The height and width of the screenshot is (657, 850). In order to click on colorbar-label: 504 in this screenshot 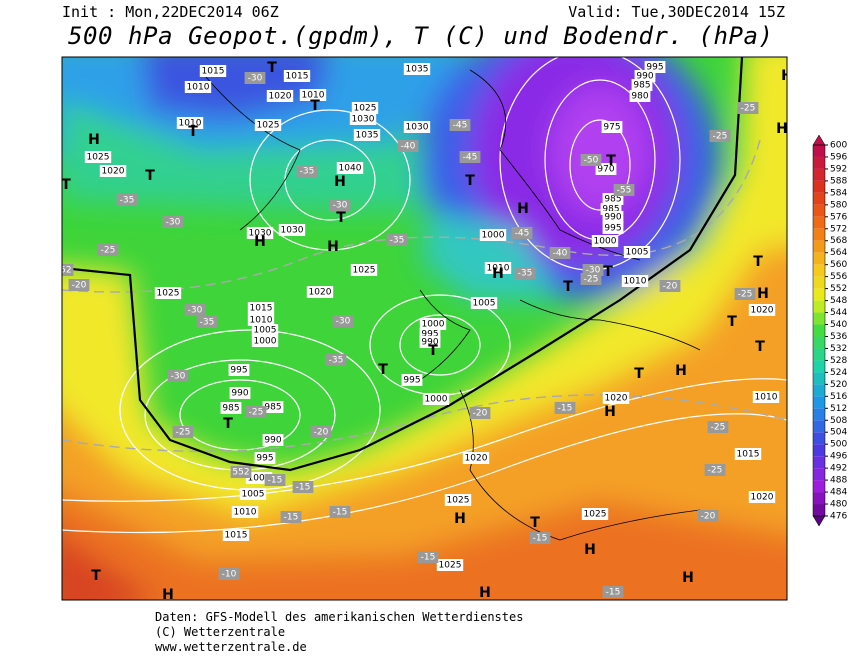, I will do `click(838, 433)`.